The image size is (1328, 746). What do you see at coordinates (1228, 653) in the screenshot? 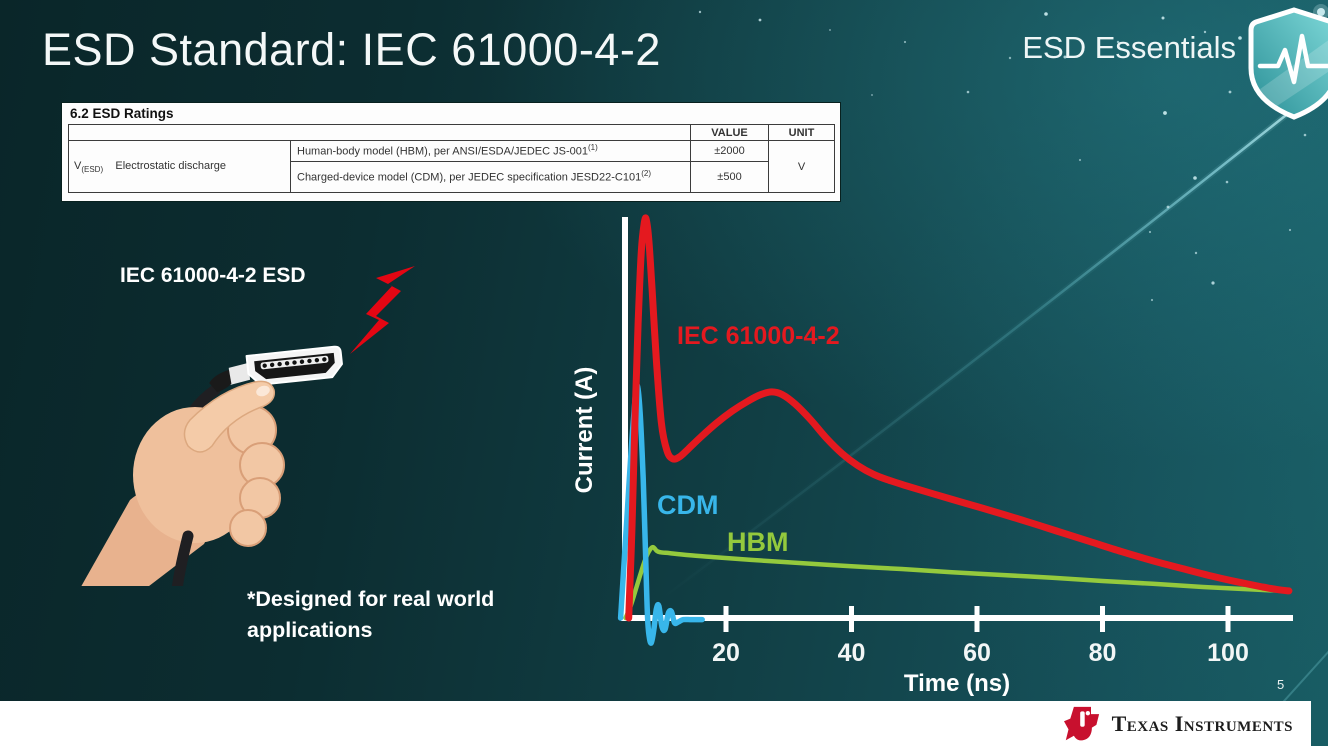
I see `svg-text: 100` at bounding box center [1228, 653].